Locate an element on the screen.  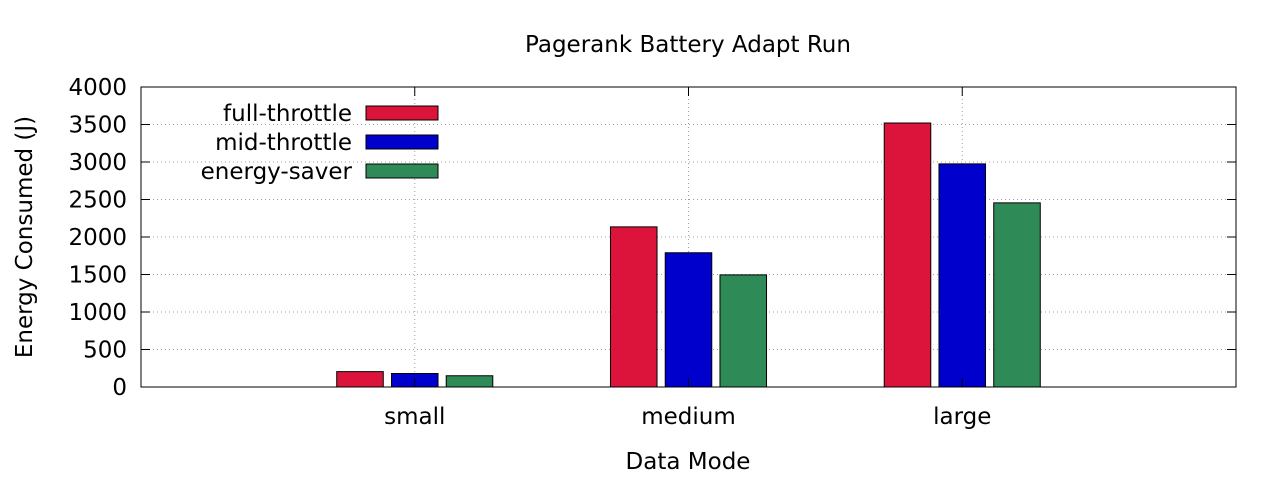
x-tick-label: medium is located at coordinates (688, 417).